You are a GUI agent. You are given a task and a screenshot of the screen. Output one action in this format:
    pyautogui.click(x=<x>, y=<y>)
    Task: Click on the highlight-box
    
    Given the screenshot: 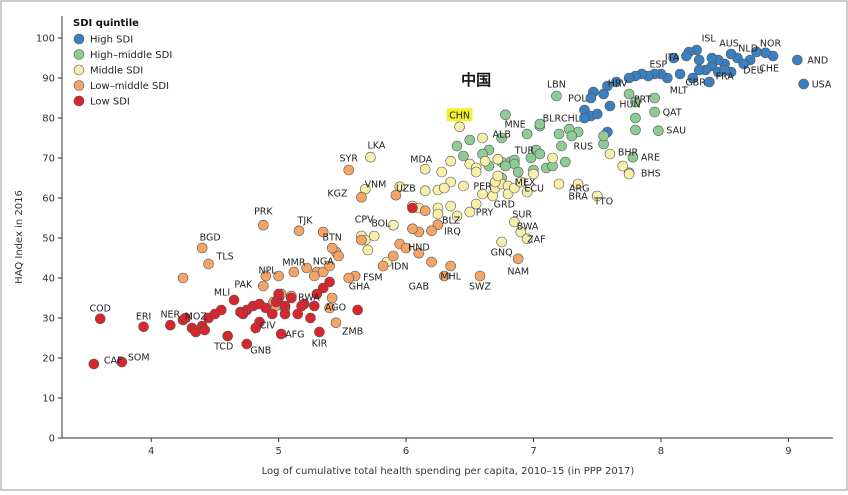 What is the action you would take?
    pyautogui.click(x=459, y=115)
    